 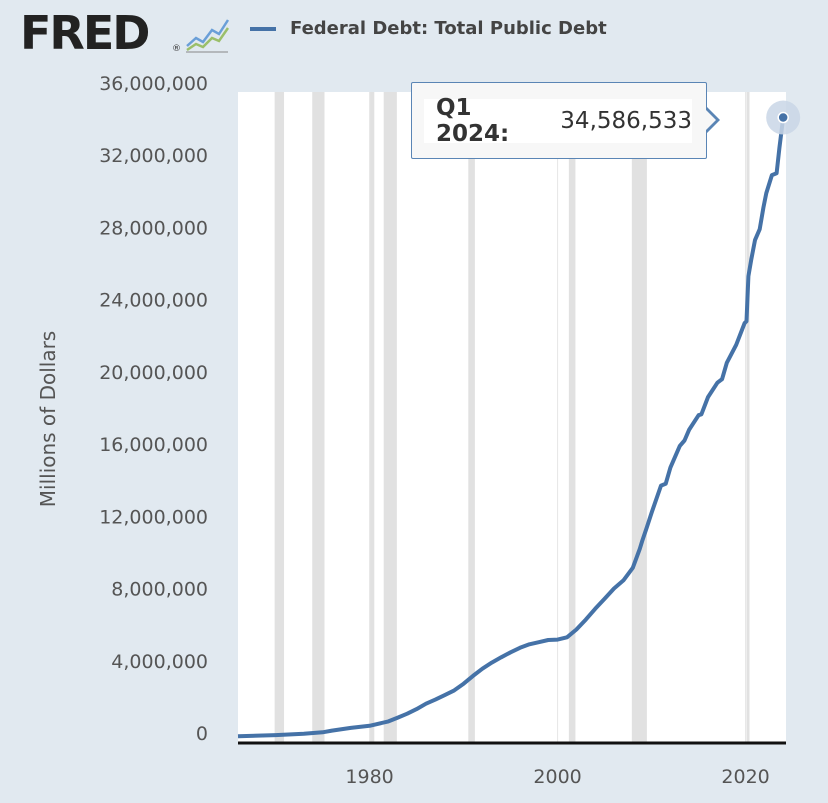 I want to click on y-tick-label: 20,000,000, so click(x=153, y=373).